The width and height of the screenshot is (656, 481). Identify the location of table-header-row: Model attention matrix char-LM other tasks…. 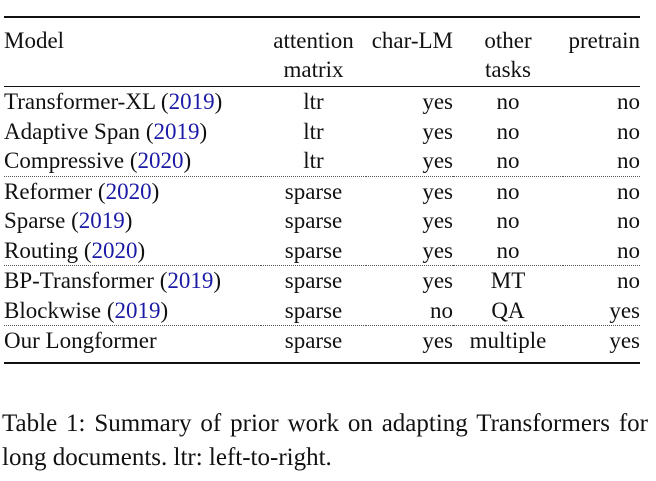
(322, 52).